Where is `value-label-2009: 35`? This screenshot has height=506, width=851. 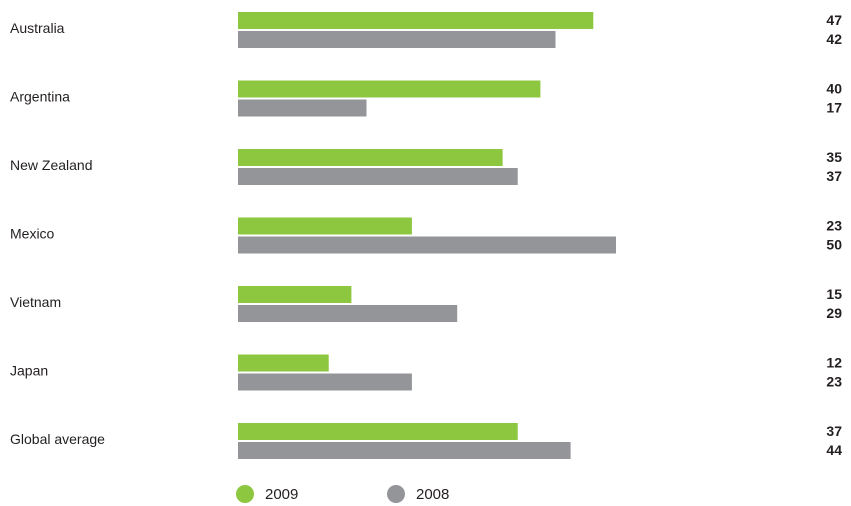
value-label-2009: 35 is located at coordinates (834, 157).